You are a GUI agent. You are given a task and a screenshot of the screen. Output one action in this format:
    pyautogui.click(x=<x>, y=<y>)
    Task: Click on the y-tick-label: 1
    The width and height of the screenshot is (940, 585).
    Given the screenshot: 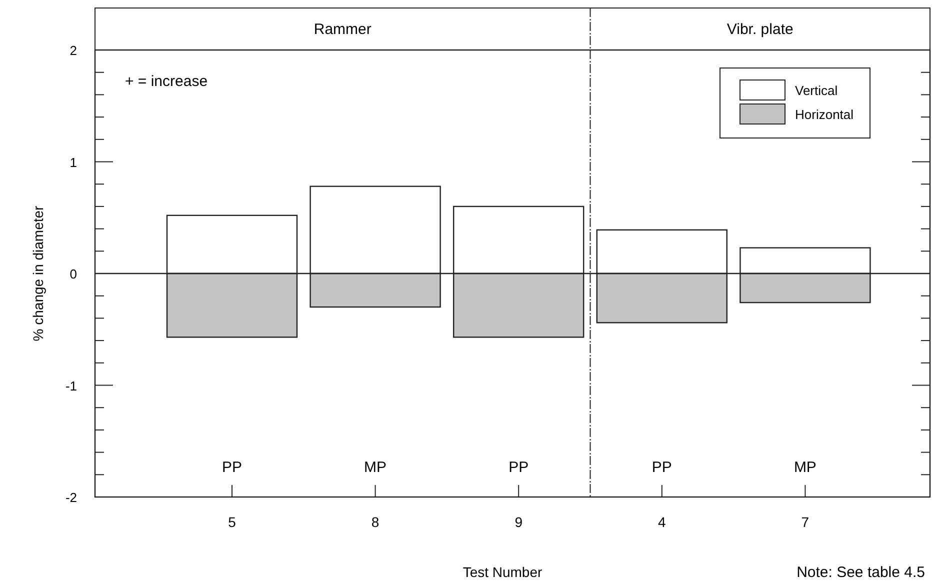 What is the action you would take?
    pyautogui.click(x=73, y=162)
    